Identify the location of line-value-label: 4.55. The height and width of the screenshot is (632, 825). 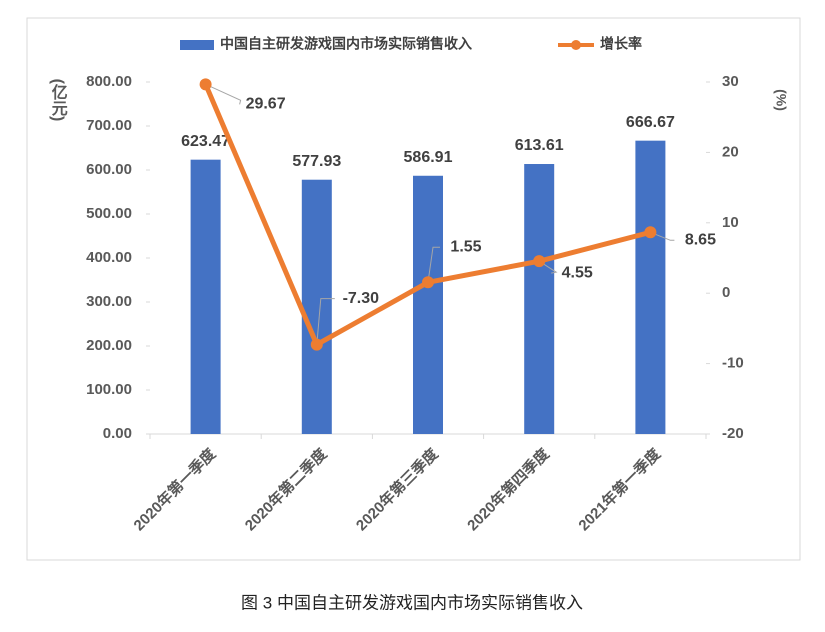
(577, 272).